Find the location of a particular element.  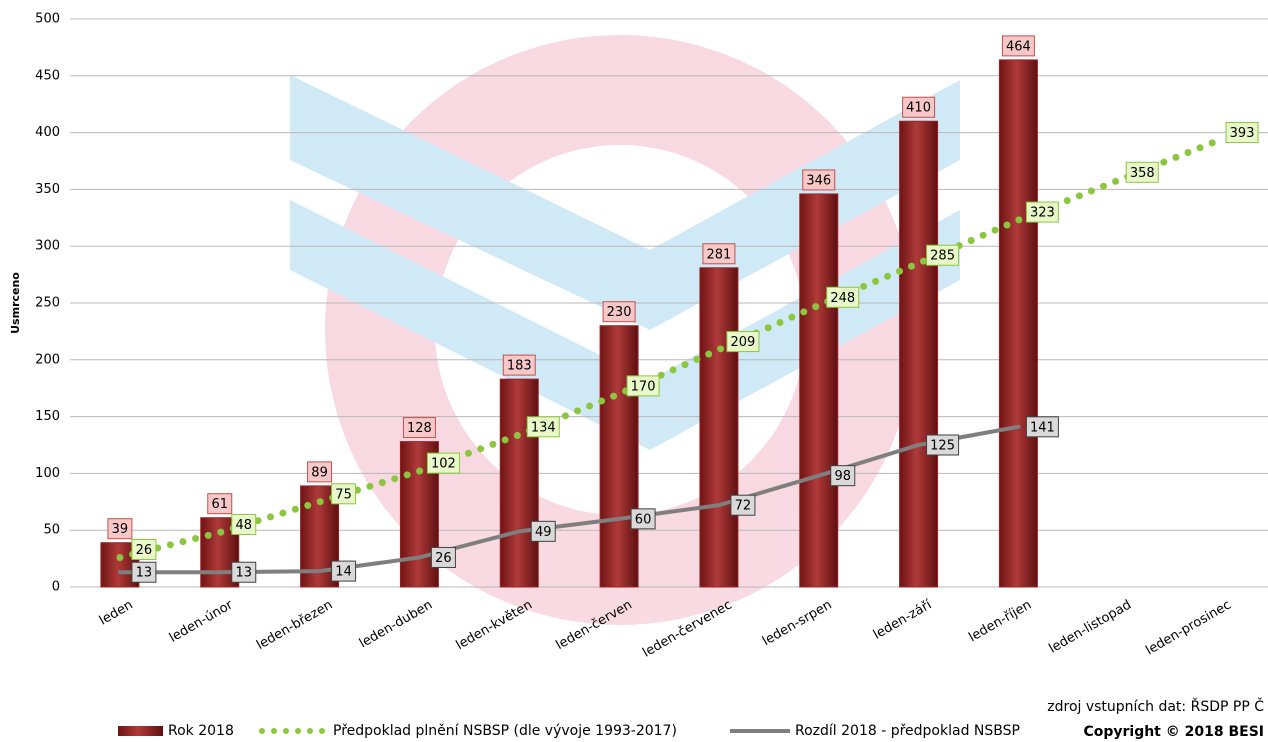

copyright: Copyright © 2018 BESI is located at coordinates (1173, 732).